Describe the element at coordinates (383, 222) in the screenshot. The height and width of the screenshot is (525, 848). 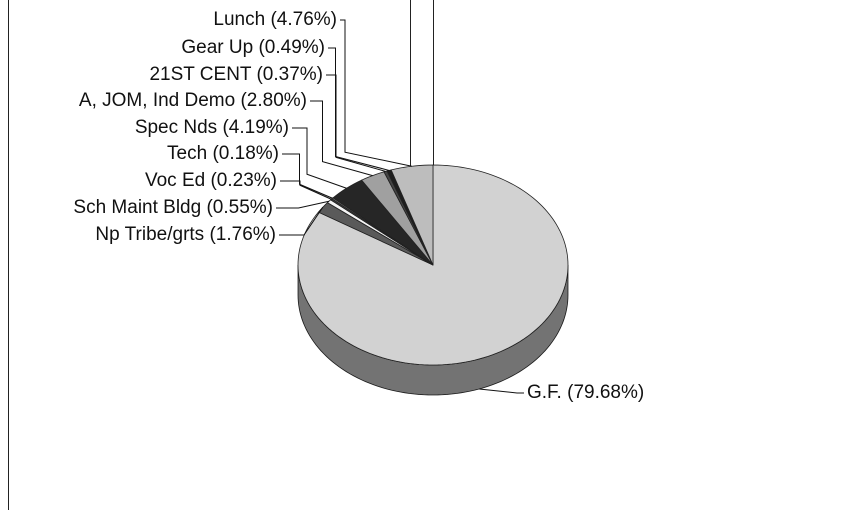
I see `slice` at that location.